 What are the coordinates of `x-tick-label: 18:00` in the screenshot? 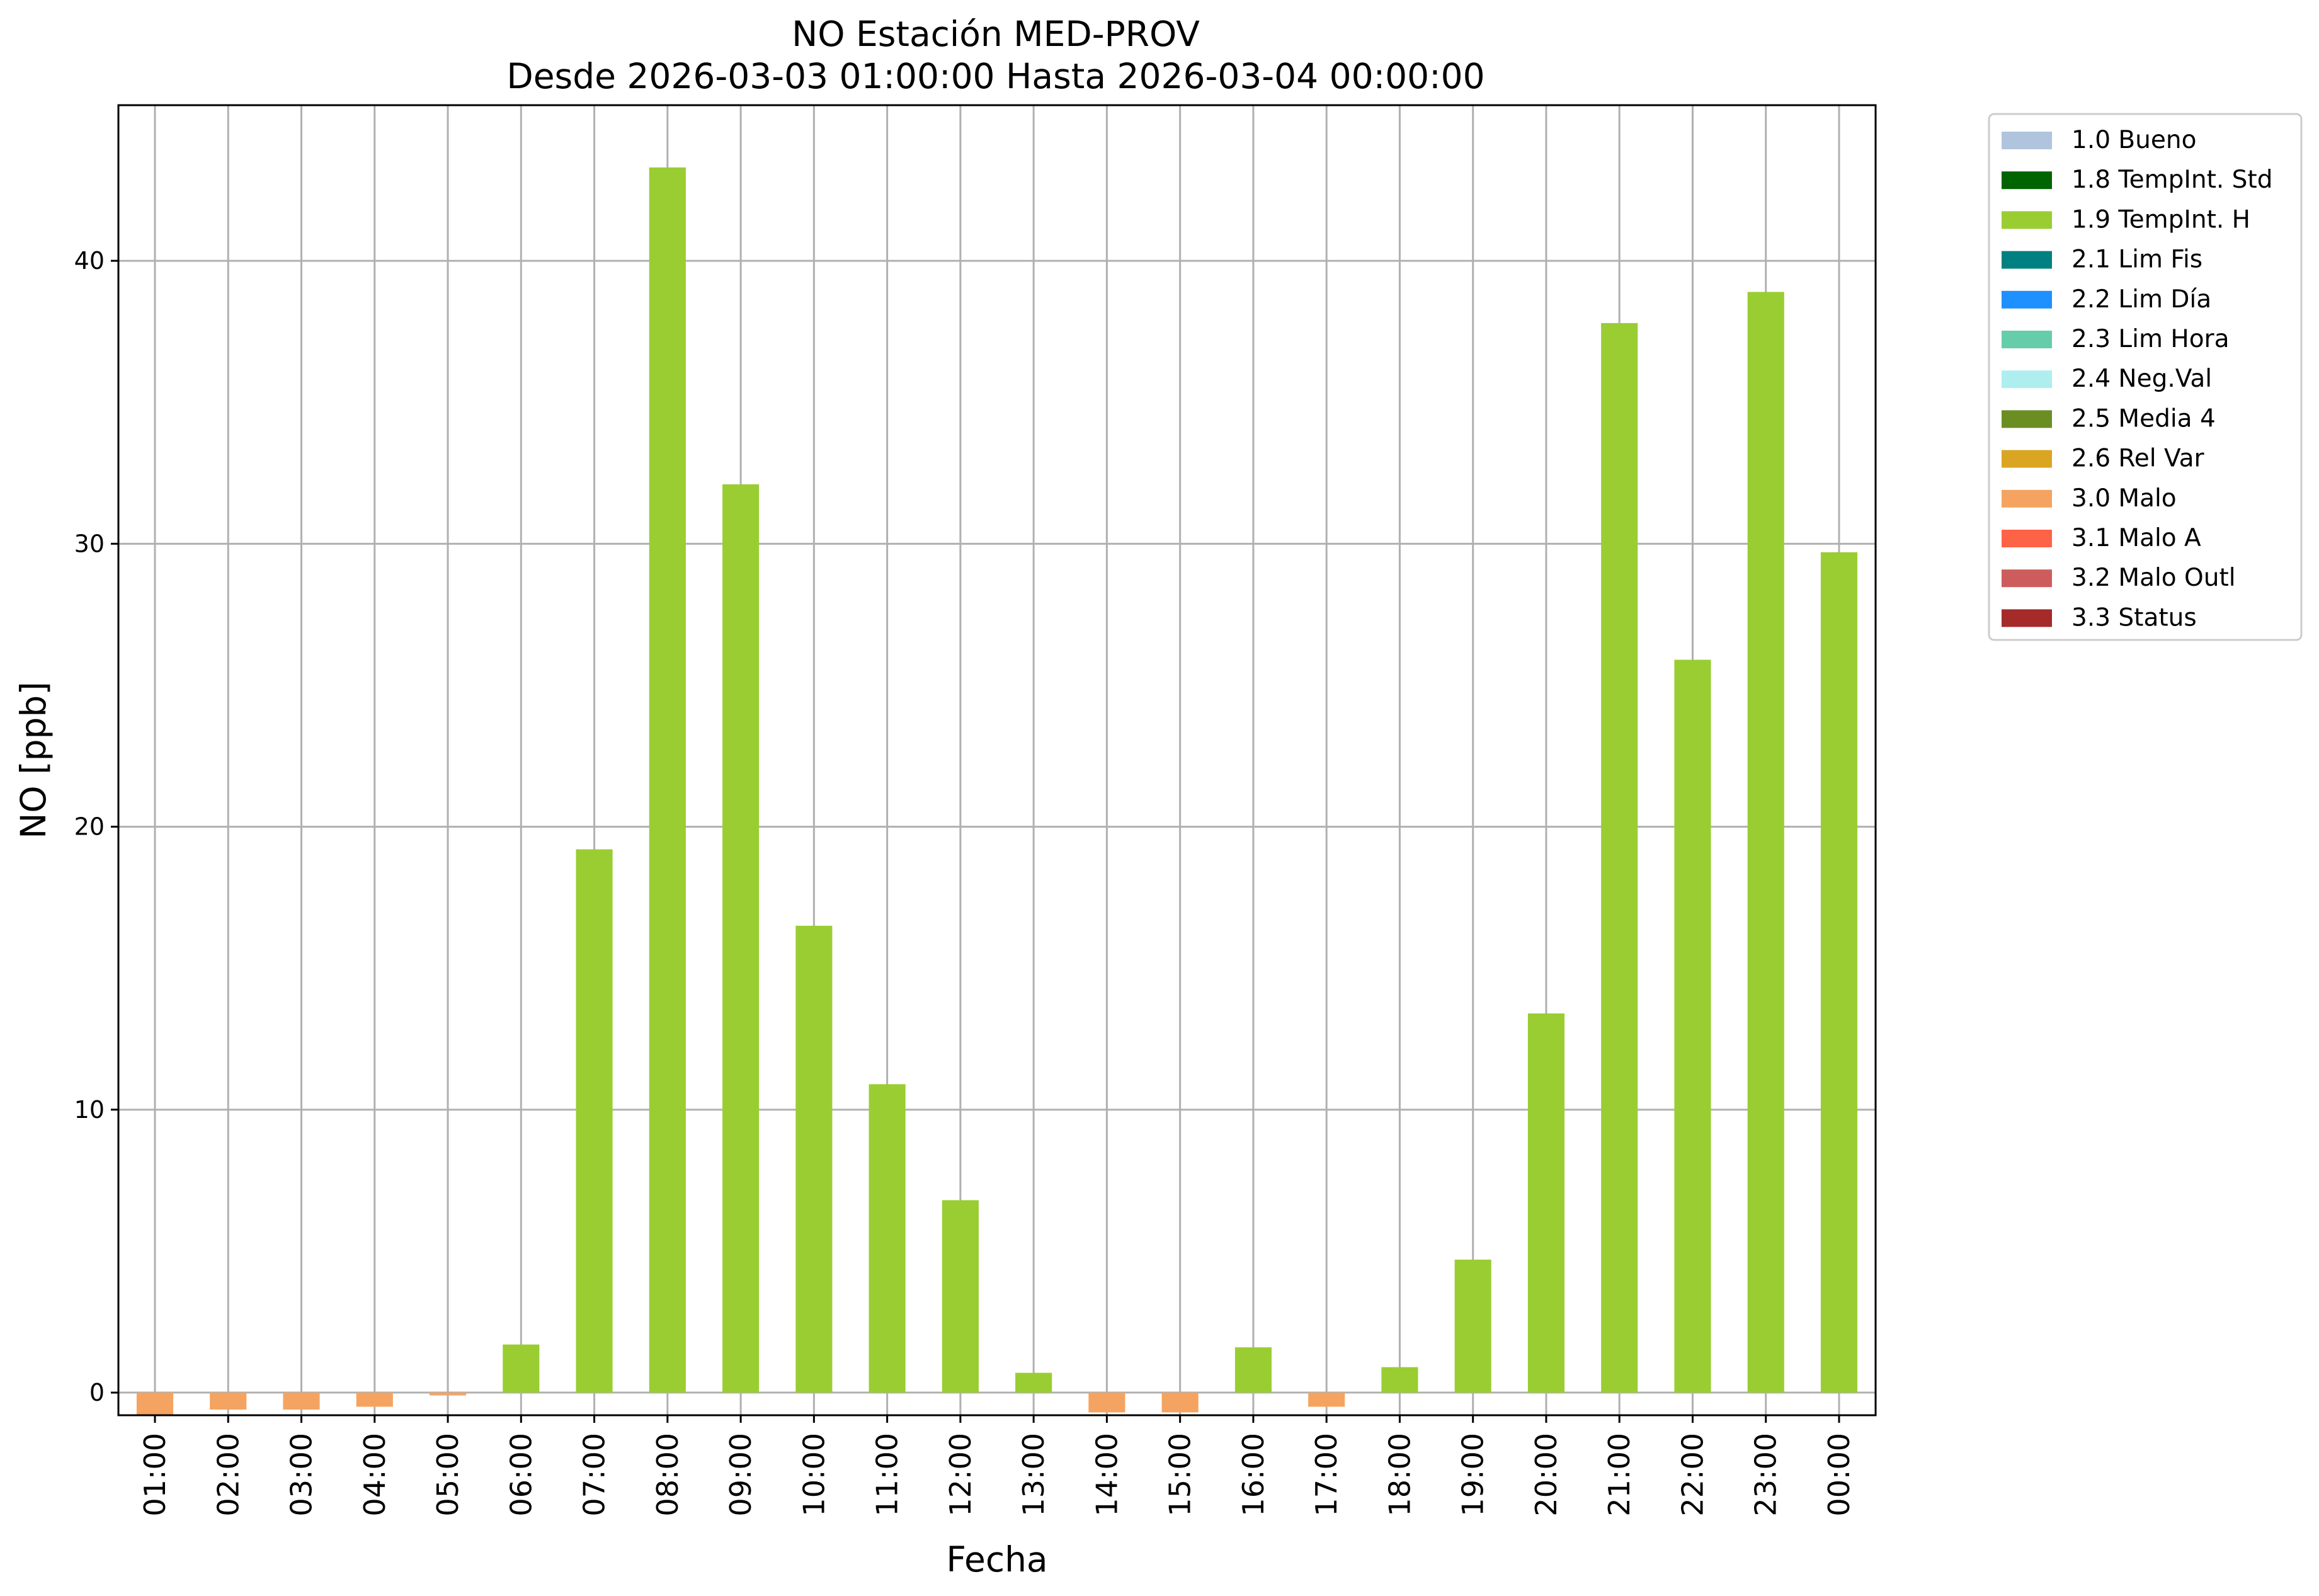 It's located at (1399, 1475).